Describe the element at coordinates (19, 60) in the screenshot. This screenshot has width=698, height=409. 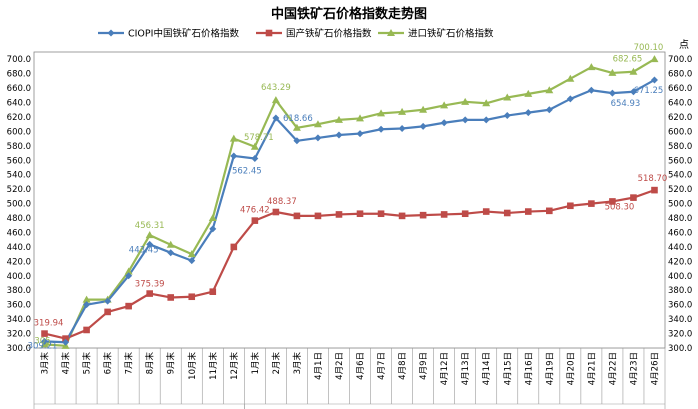
I see `y-tick-label-left: 700.0` at that location.